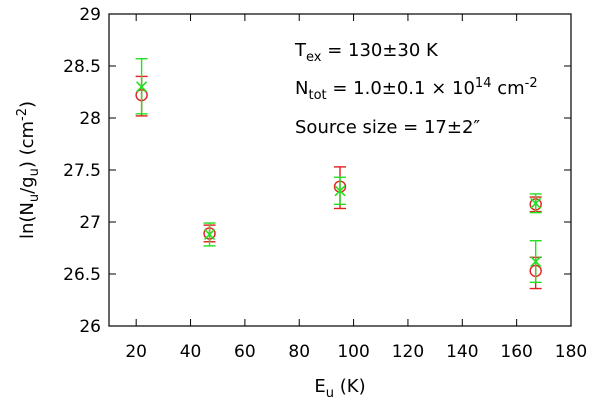  Describe the element at coordinates (90, 119) in the screenshot. I see `y-tick-label: 28` at that location.